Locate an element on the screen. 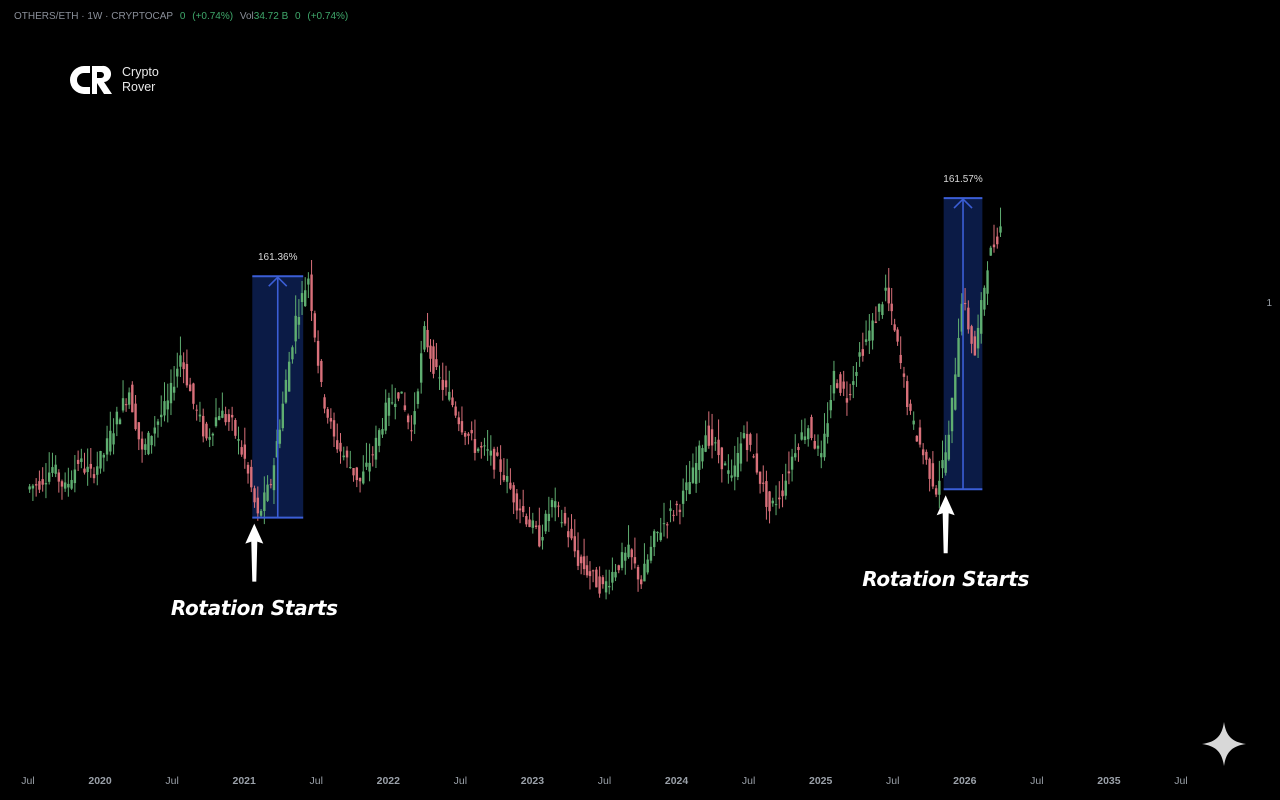 This screenshot has height=800, width=1280. volume-label: Vol is located at coordinates (246, 16).